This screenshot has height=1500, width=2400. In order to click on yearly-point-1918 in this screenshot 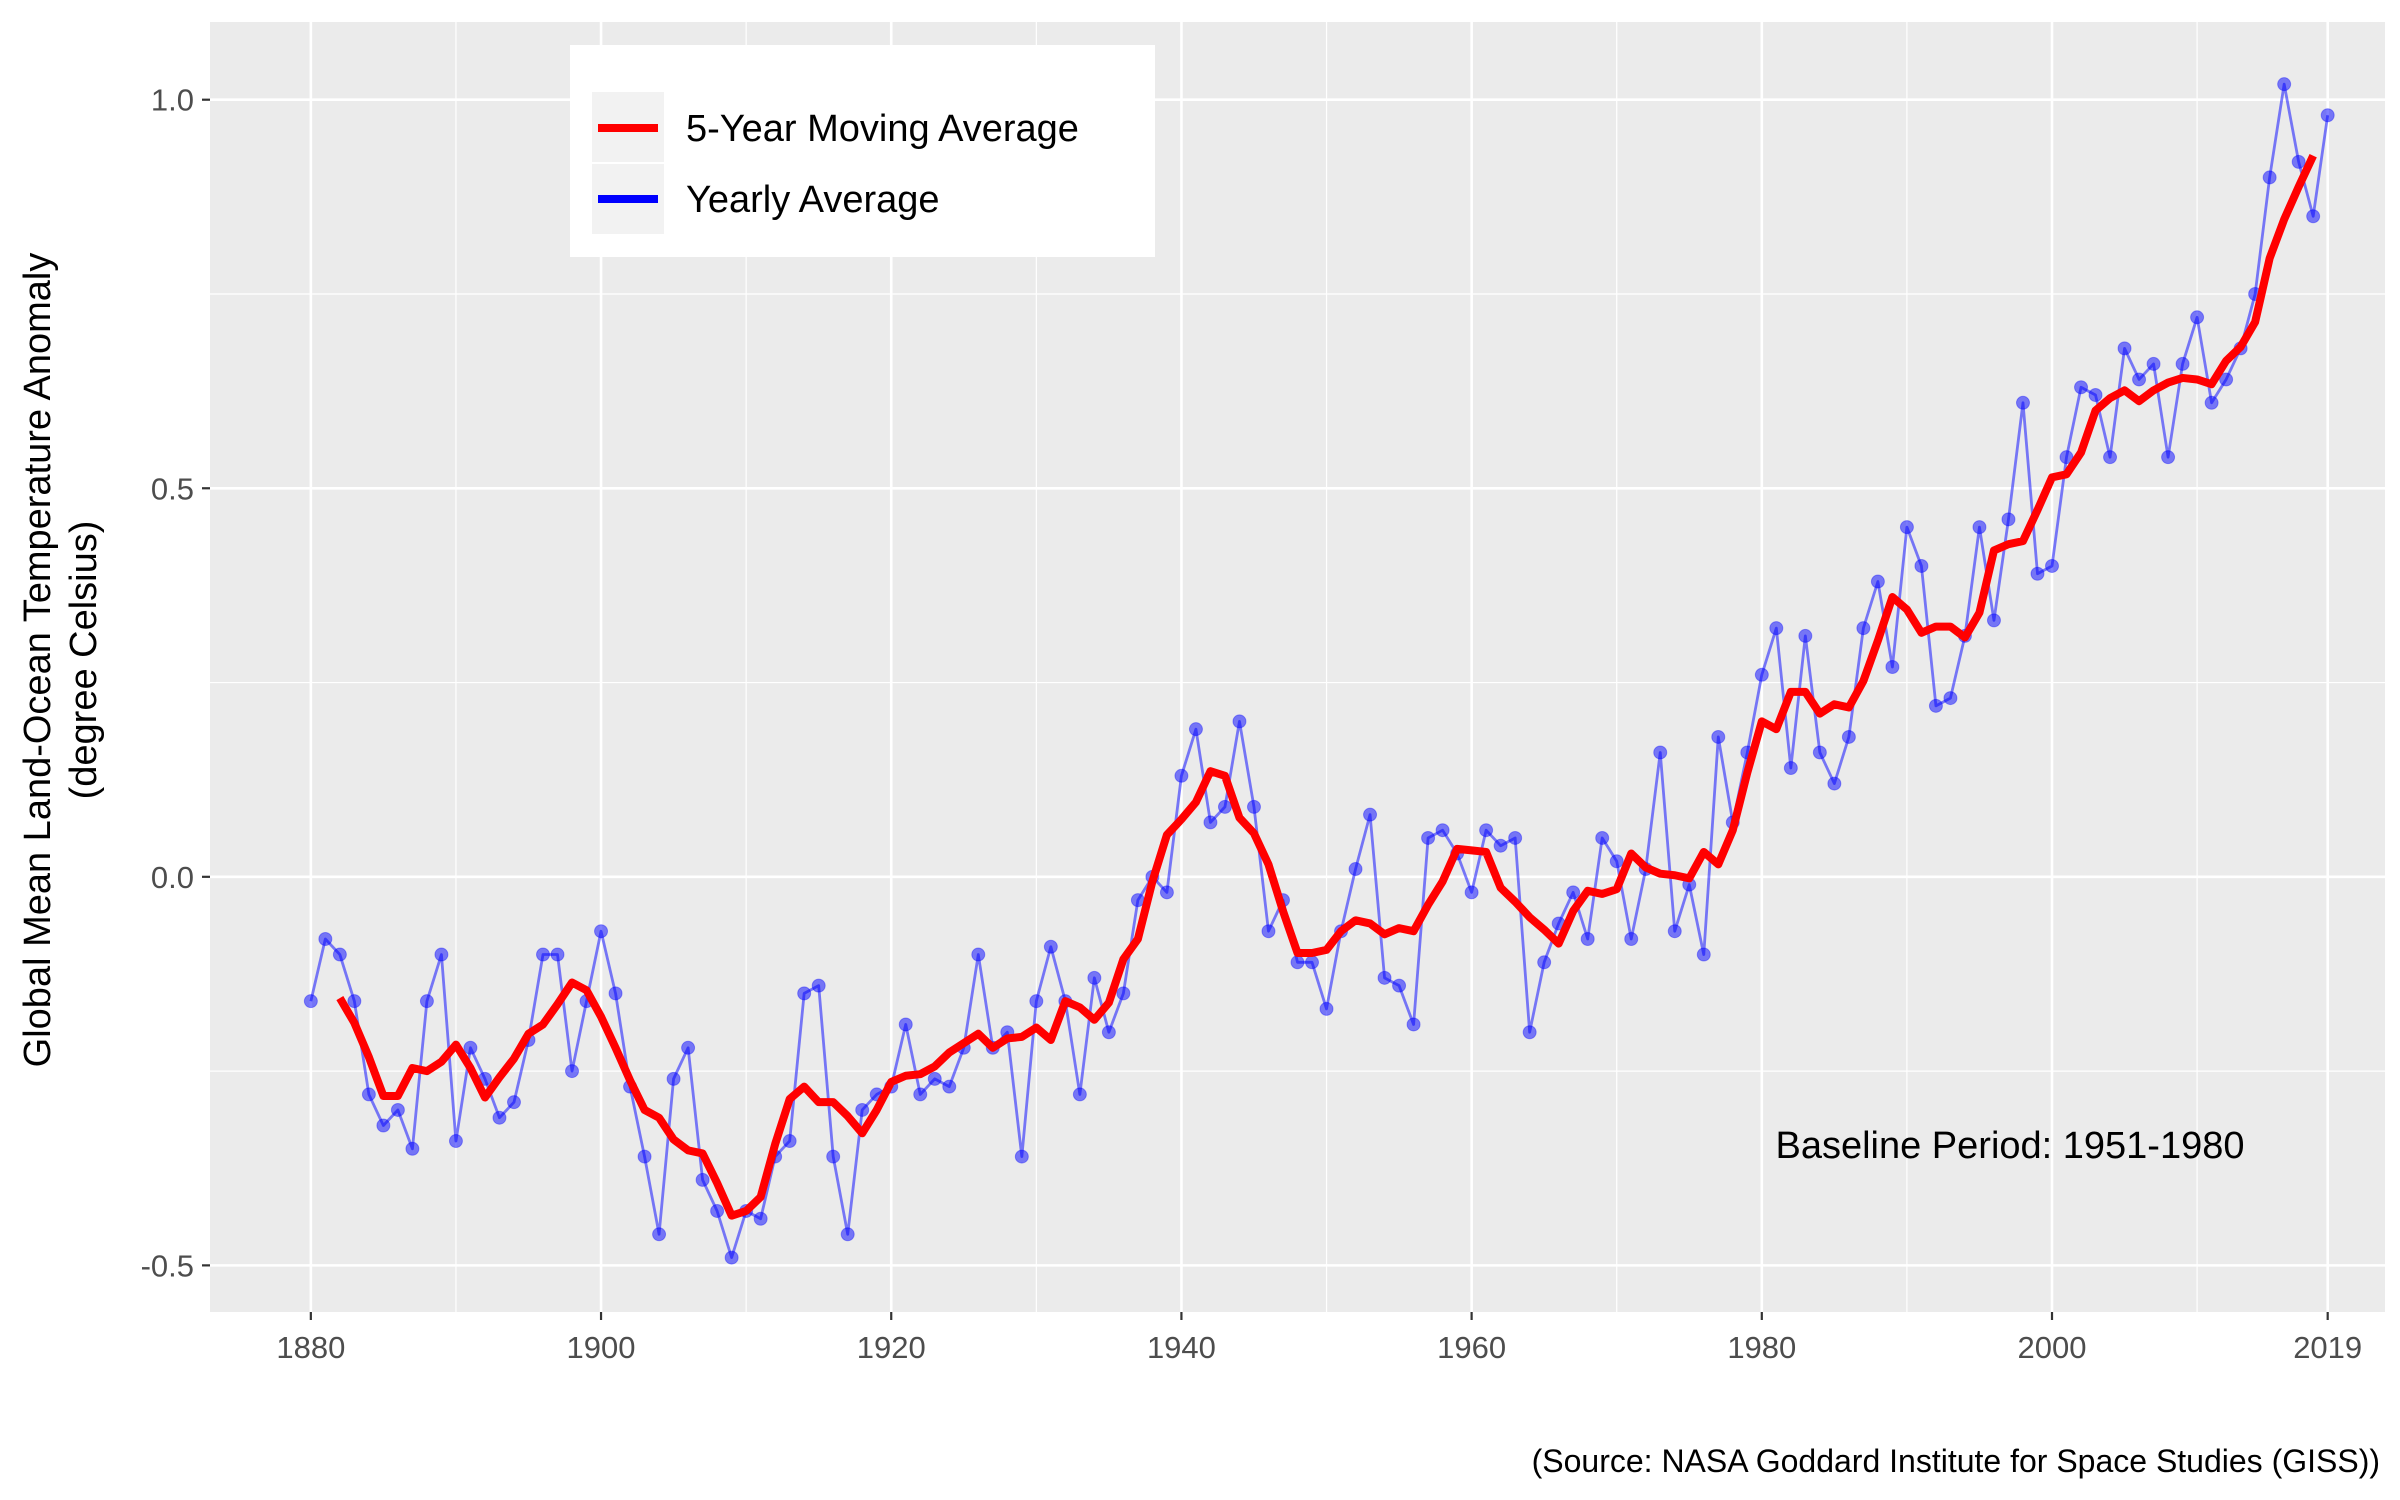, I will do `click(862, 1109)`.